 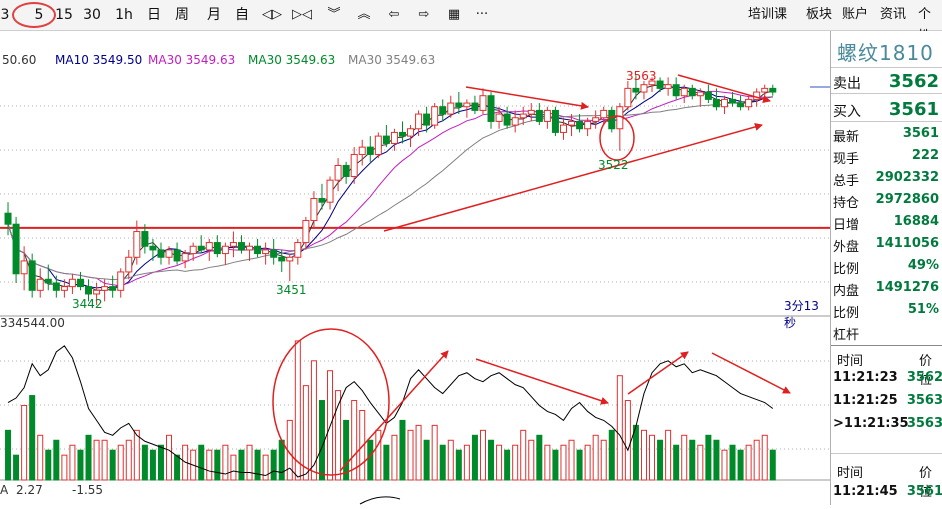 I want to click on sell-price-row: 卖出 3562, so click(x=886, y=80).